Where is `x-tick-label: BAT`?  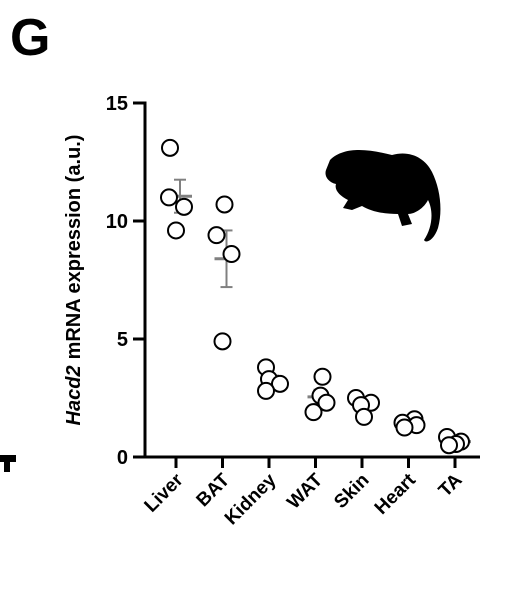
x-tick-label: BAT is located at coordinates (214, 490).